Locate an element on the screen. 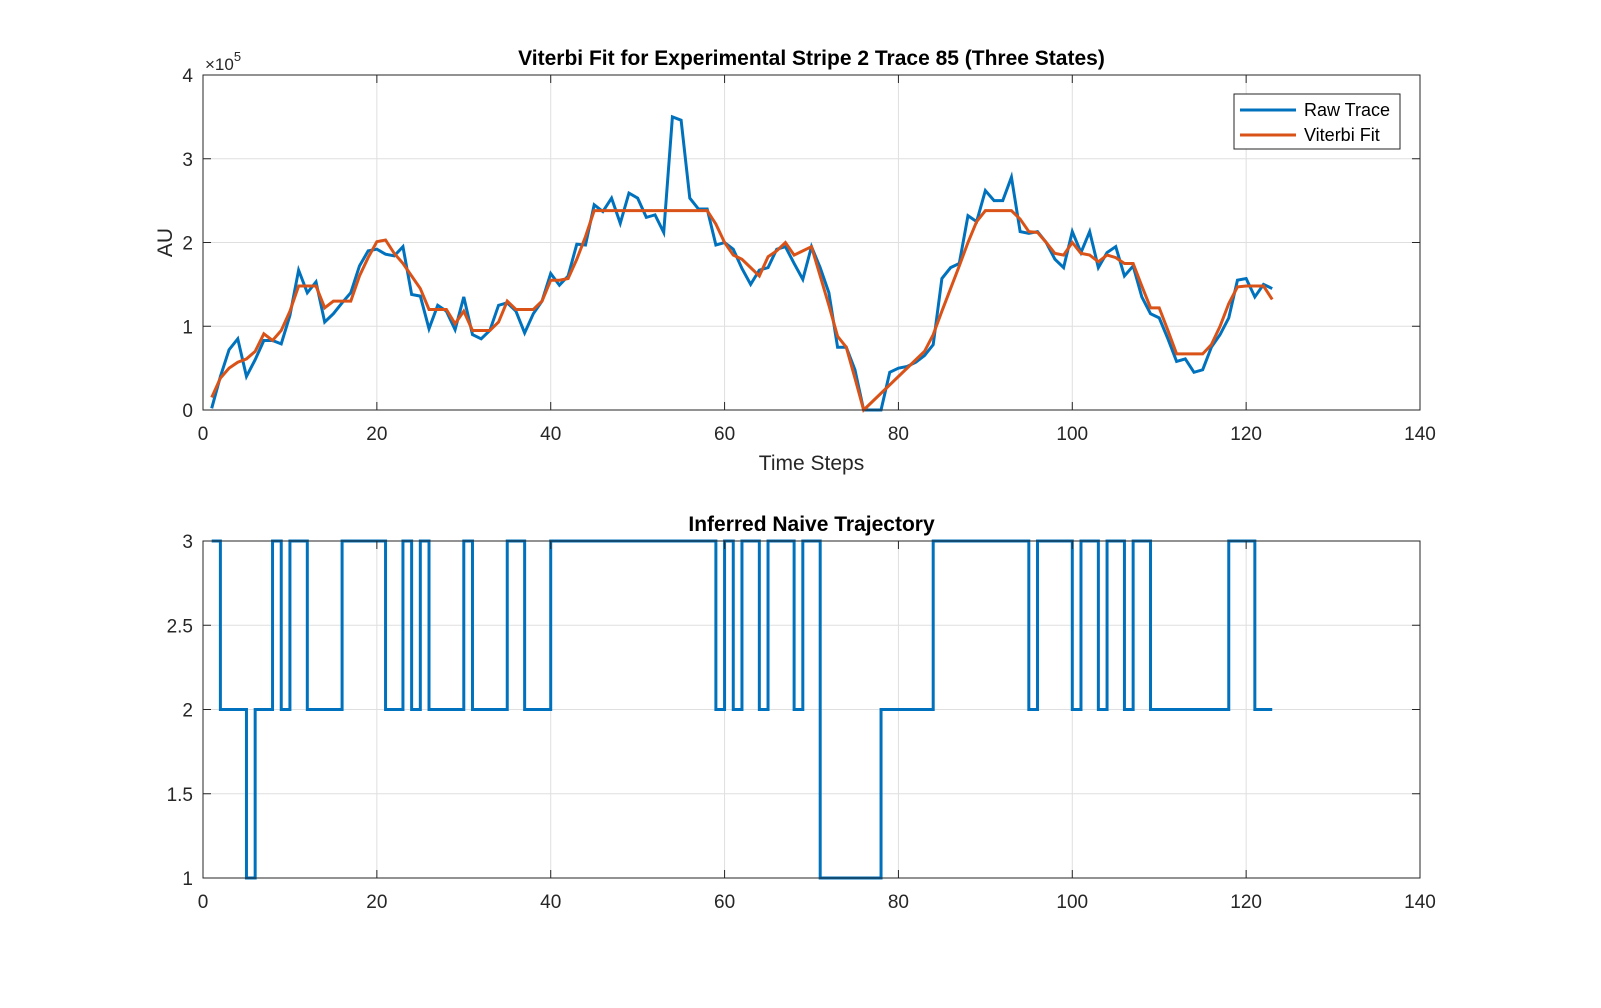  legend-label-raw-trace: Raw Trace is located at coordinates (1347, 110).